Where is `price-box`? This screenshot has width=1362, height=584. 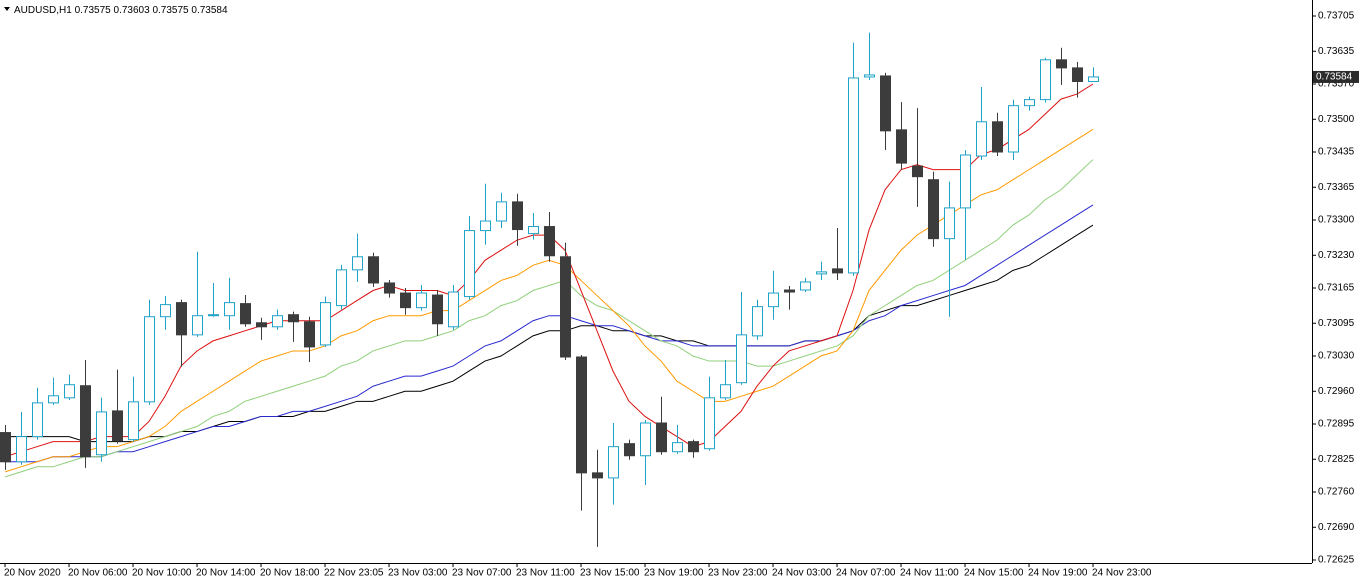 price-box is located at coordinates (1336, 76).